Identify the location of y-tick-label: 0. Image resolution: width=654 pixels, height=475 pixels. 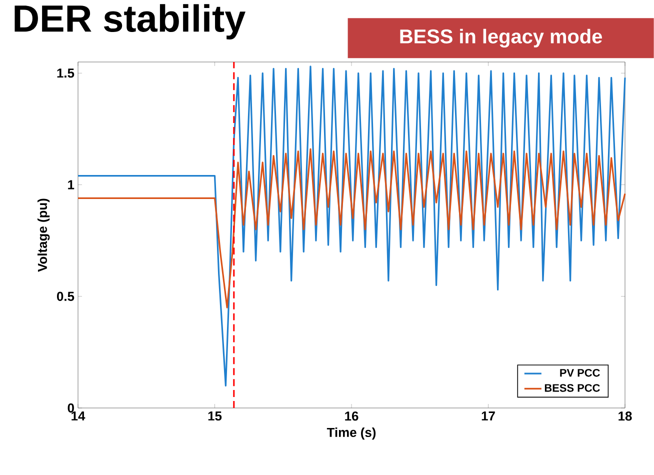
(71, 408).